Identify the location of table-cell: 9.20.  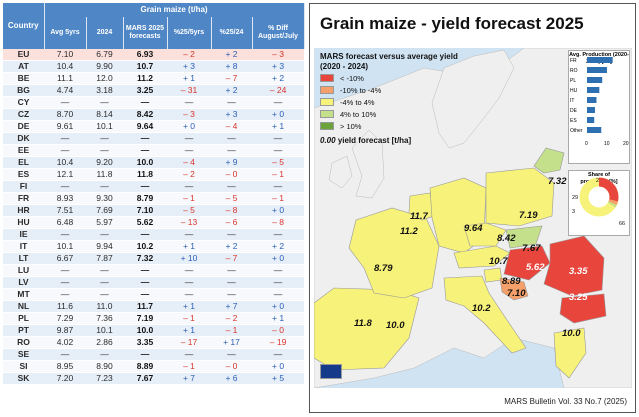
(104, 163).